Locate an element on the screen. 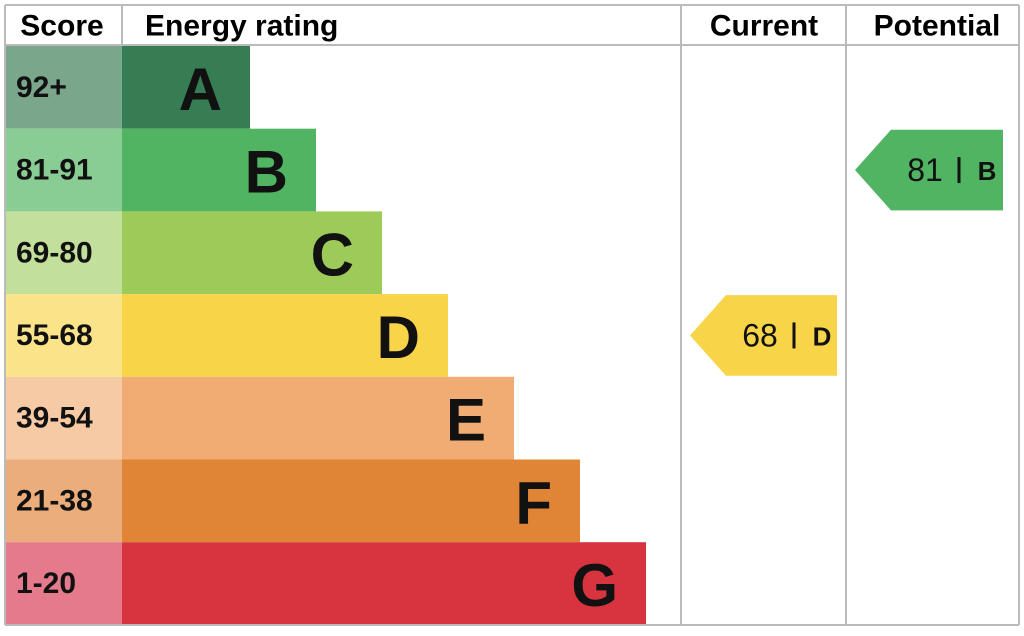 This screenshot has width=1024, height=636. current-rating: D is located at coordinates (822, 336).